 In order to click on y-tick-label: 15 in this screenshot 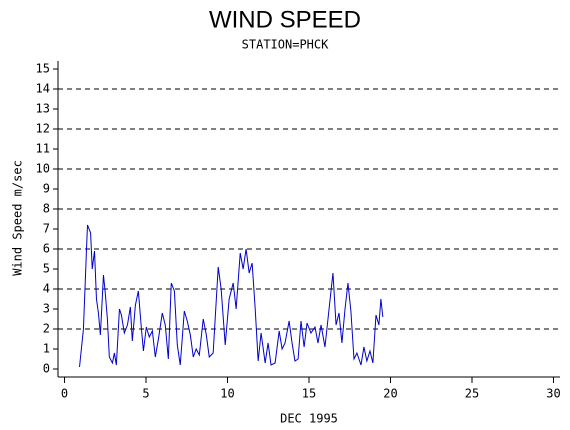, I will do `click(43, 69)`.